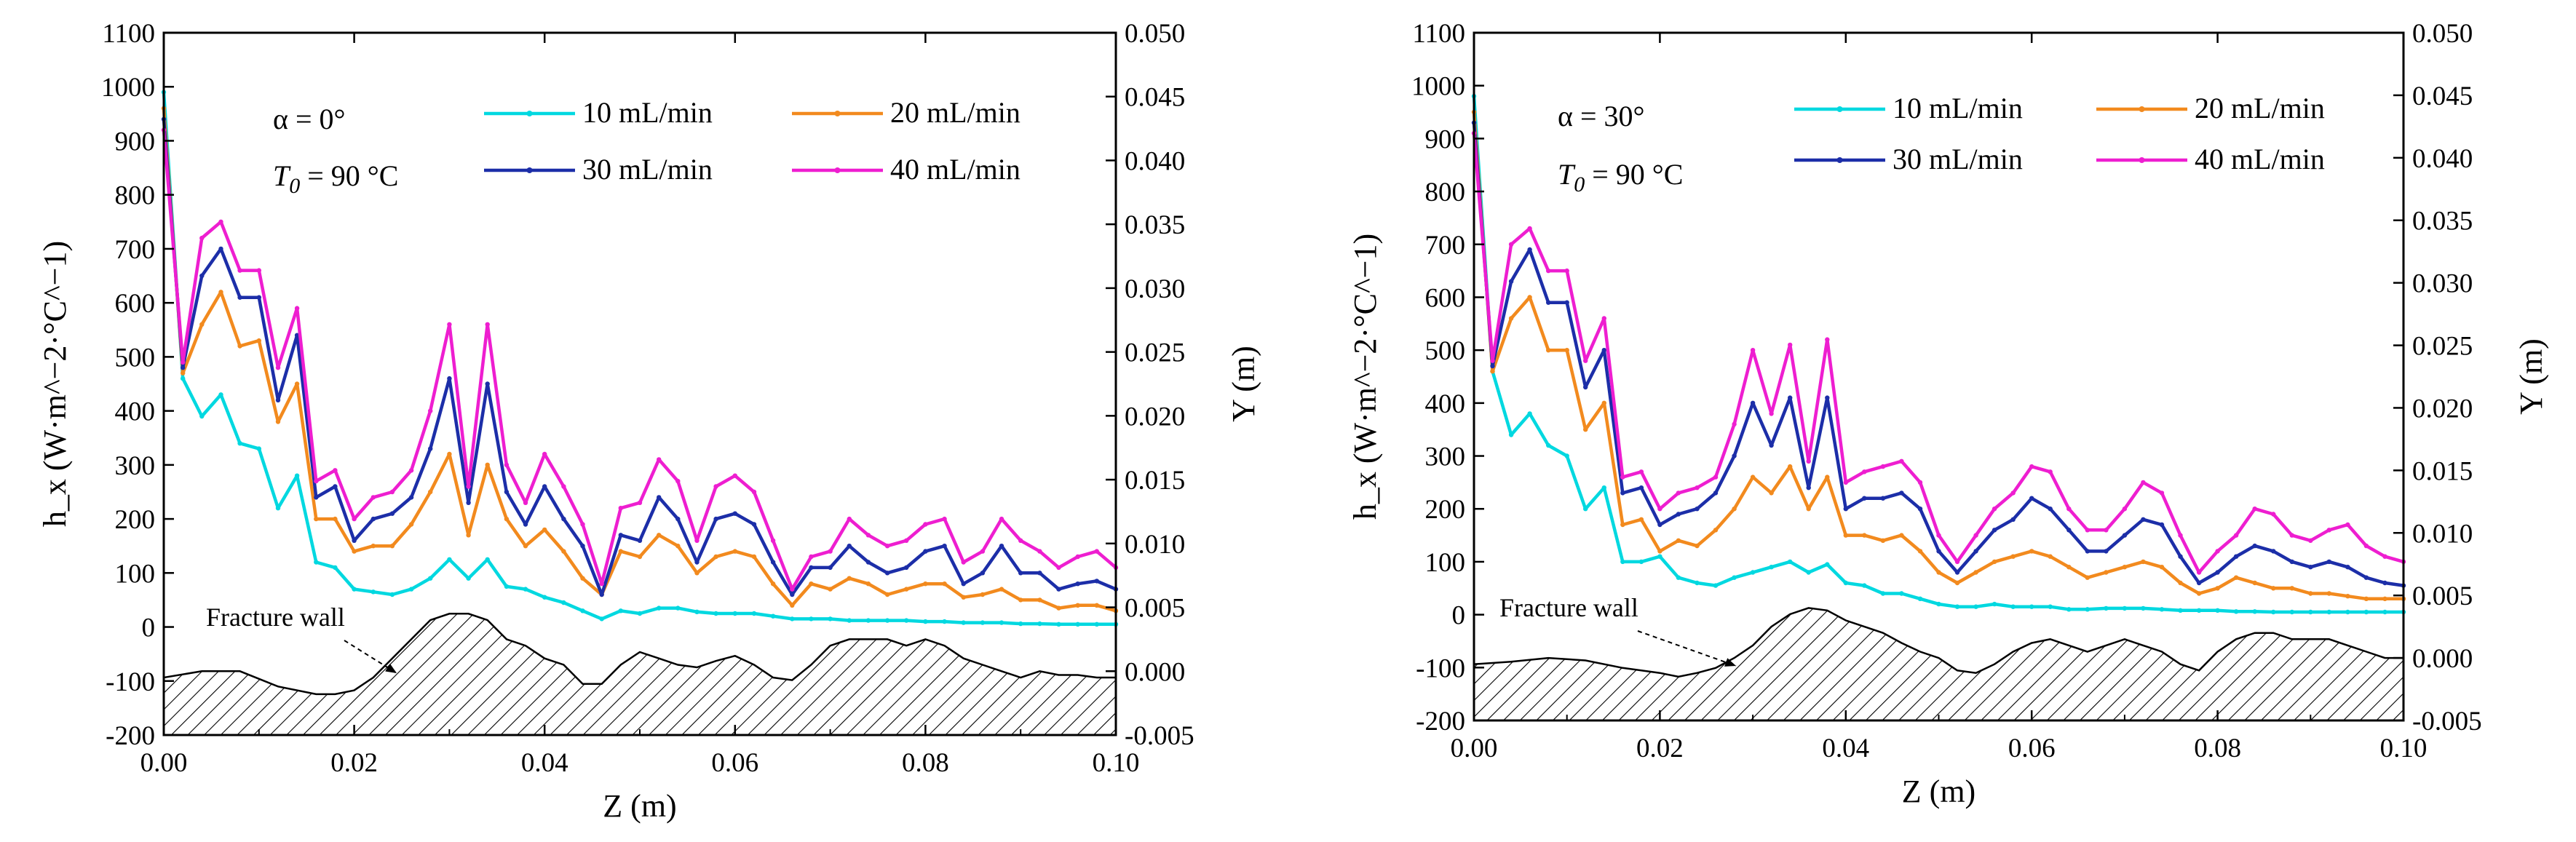  Describe the element at coordinates (1568, 607) in the screenshot. I see `fracture-wall-label: Fracture wall` at that location.